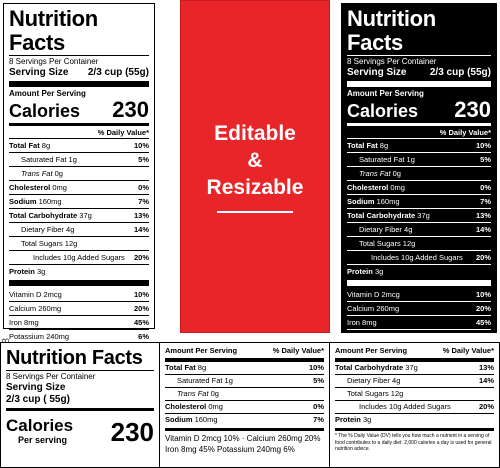  Describe the element at coordinates (72, 159) in the screenshot. I see `nutrient-amount: 1g` at that location.